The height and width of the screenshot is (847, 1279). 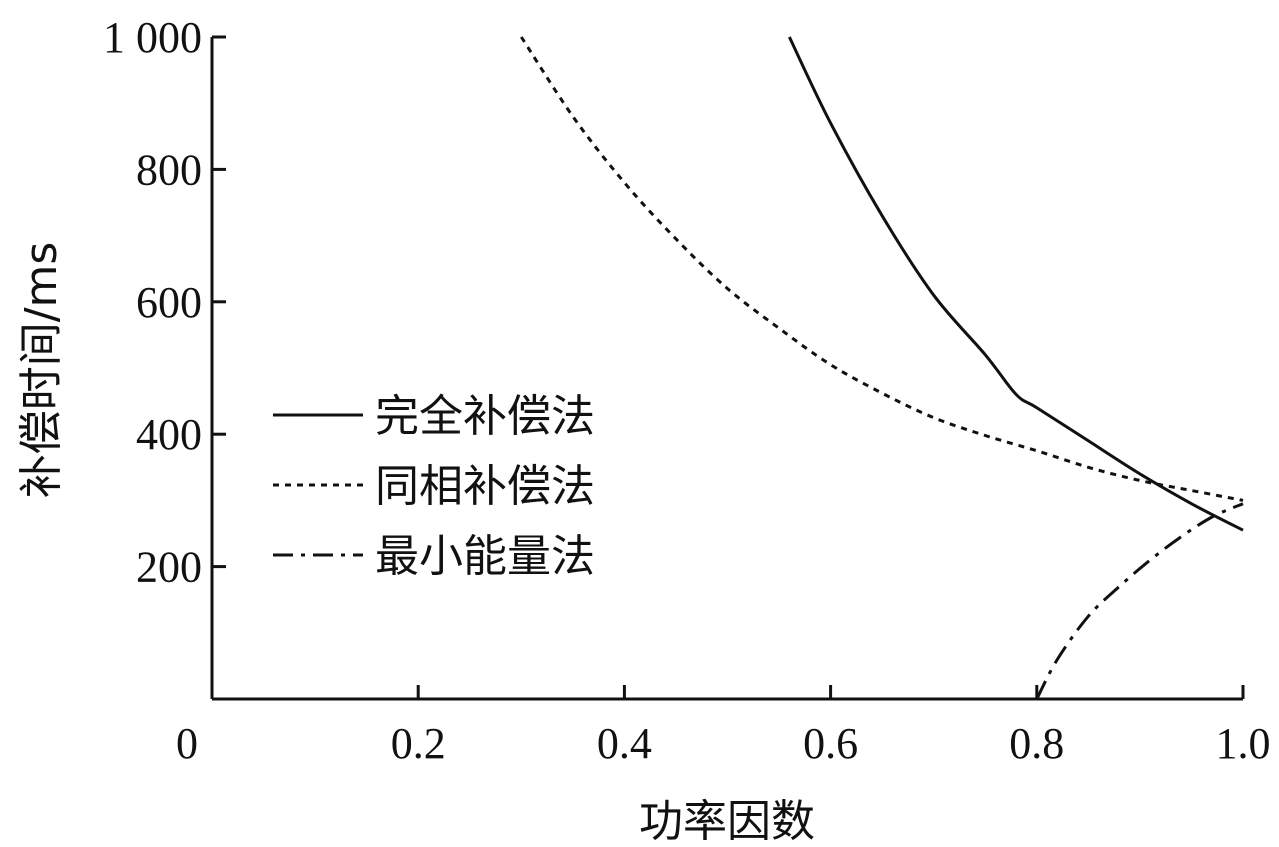 I want to click on legend: 完全补偿法 同相补偿法 最小能量法, so click(x=434, y=486).